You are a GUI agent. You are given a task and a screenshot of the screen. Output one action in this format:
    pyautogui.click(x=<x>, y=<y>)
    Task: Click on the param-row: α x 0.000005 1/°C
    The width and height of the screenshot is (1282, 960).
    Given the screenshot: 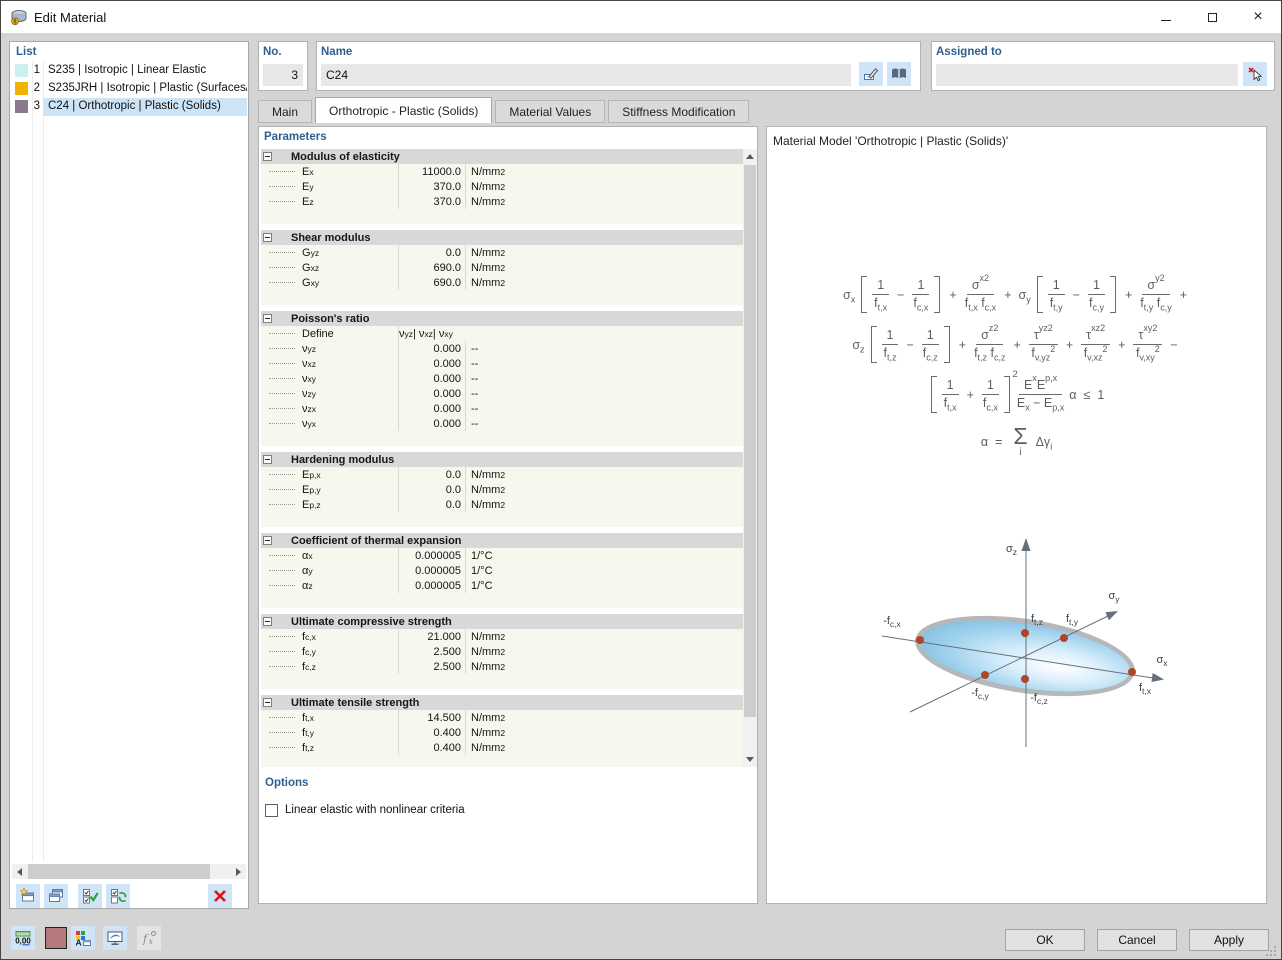 What is the action you would take?
    pyautogui.click(x=502, y=555)
    